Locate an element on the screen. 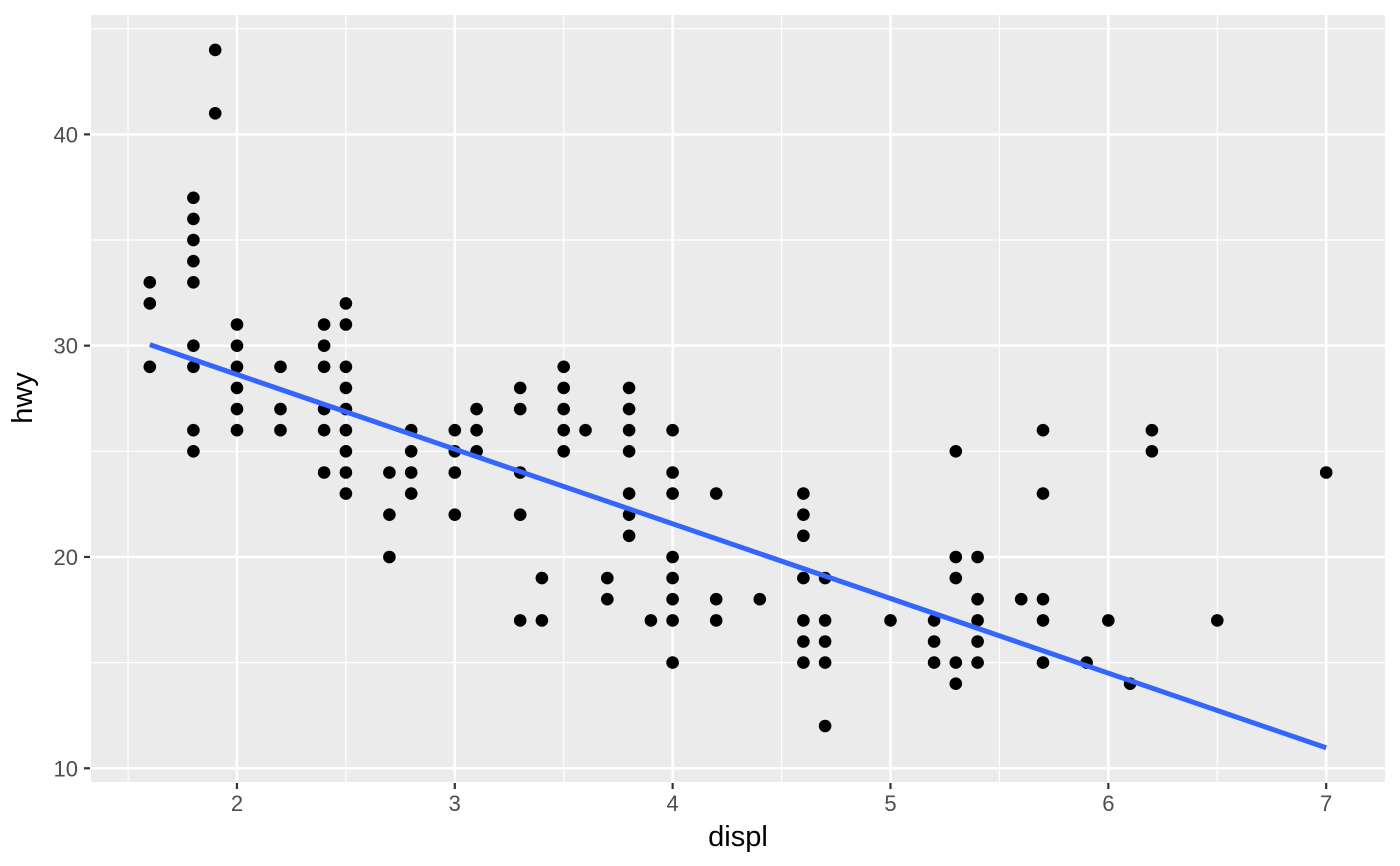 This screenshot has width=1400, height=866. x-tick-label: 2 is located at coordinates (237, 803).